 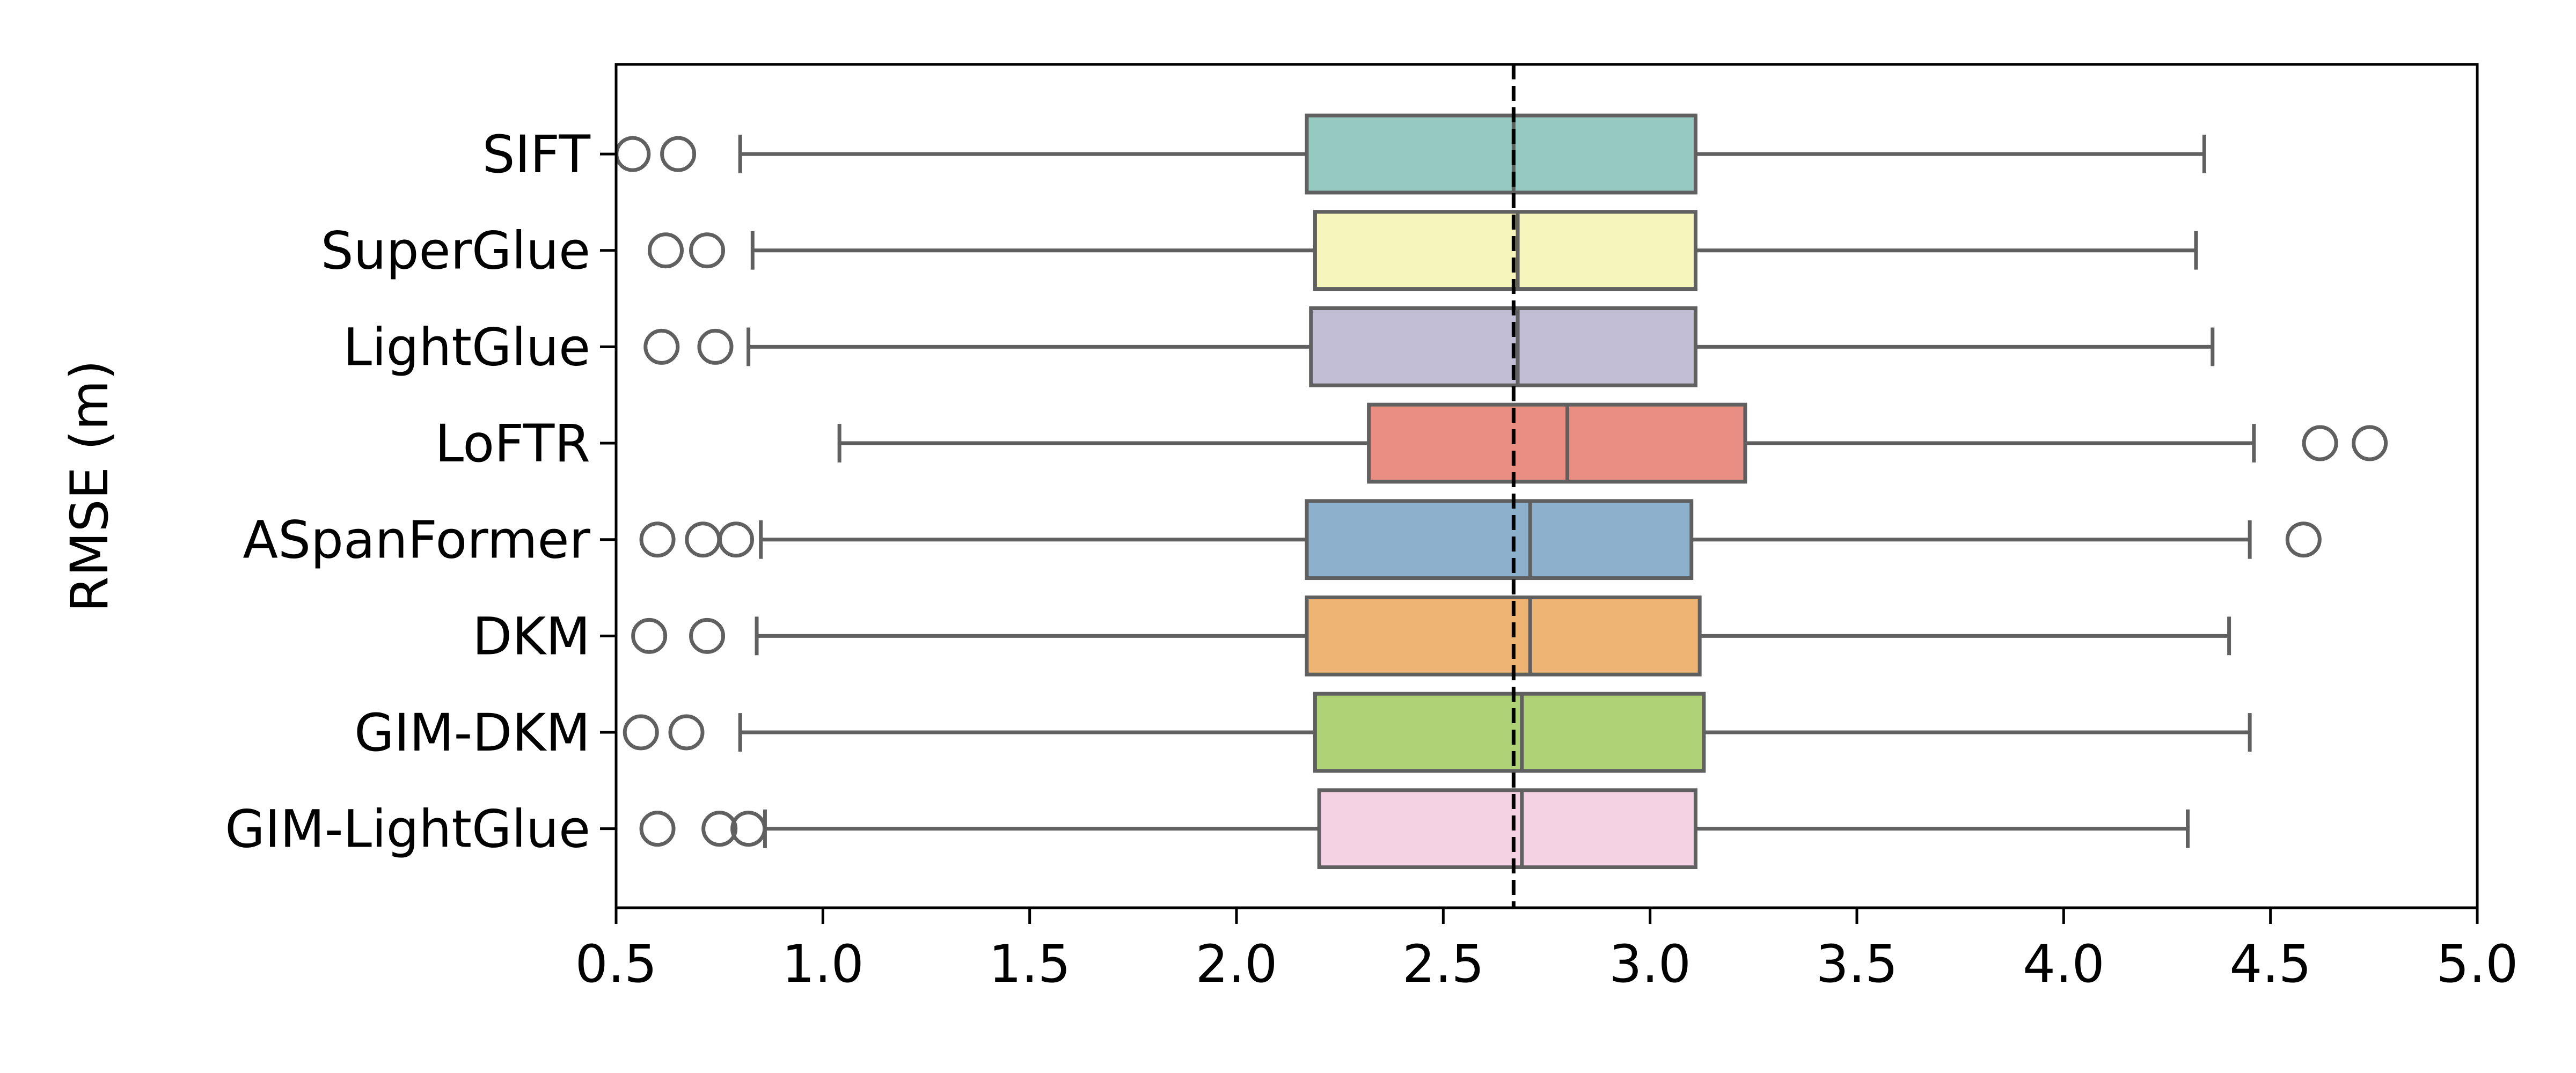 What do you see at coordinates (2477, 964) in the screenshot?
I see `x-tick-label: 5.0` at bounding box center [2477, 964].